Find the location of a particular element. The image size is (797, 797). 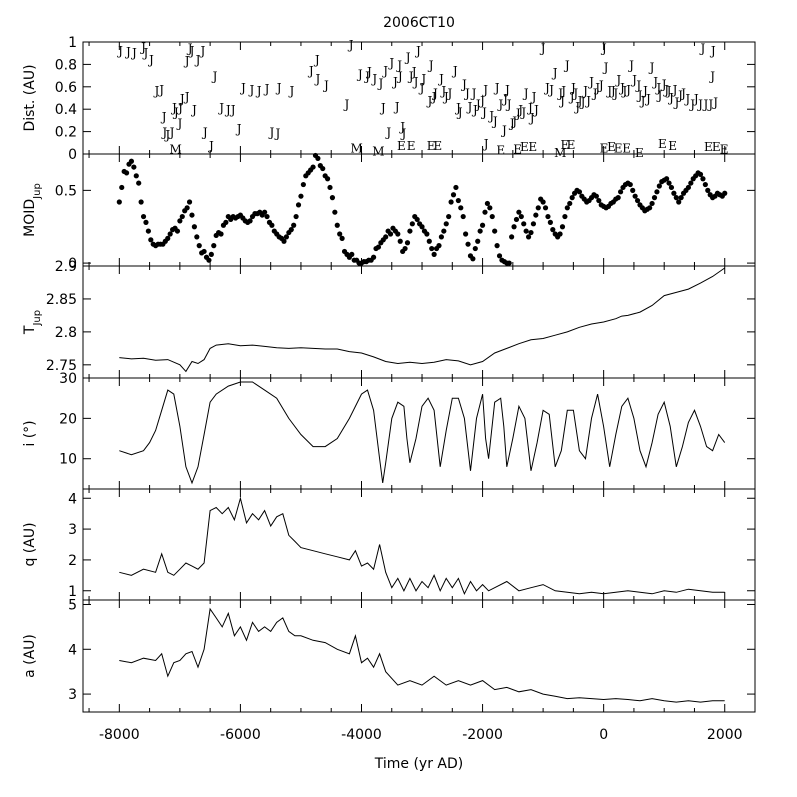

x-axis: -8000 -6000 -4000 -2000 0 2000 is located at coordinates (421, 735).